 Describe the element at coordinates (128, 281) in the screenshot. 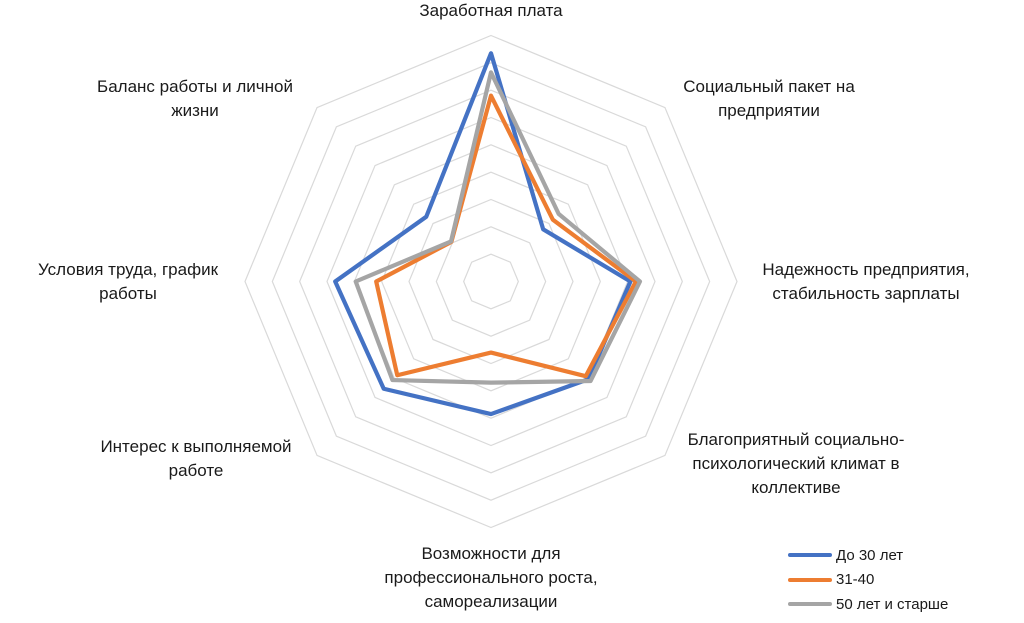

I see `axis-label: Условия труда, график работы` at that location.